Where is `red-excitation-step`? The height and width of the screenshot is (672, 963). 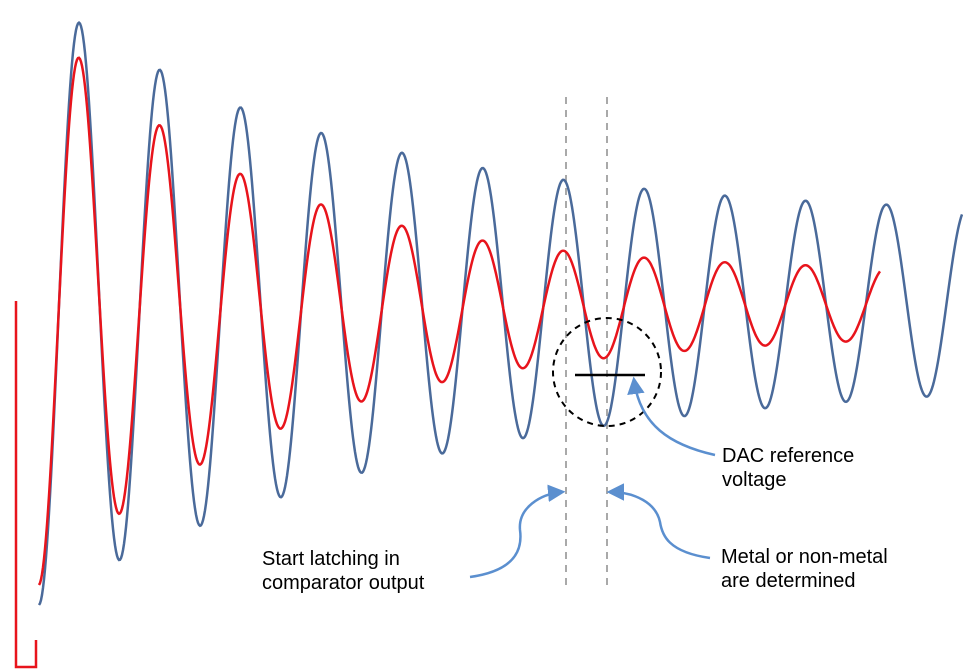
red-excitation-step is located at coordinates (26, 485).